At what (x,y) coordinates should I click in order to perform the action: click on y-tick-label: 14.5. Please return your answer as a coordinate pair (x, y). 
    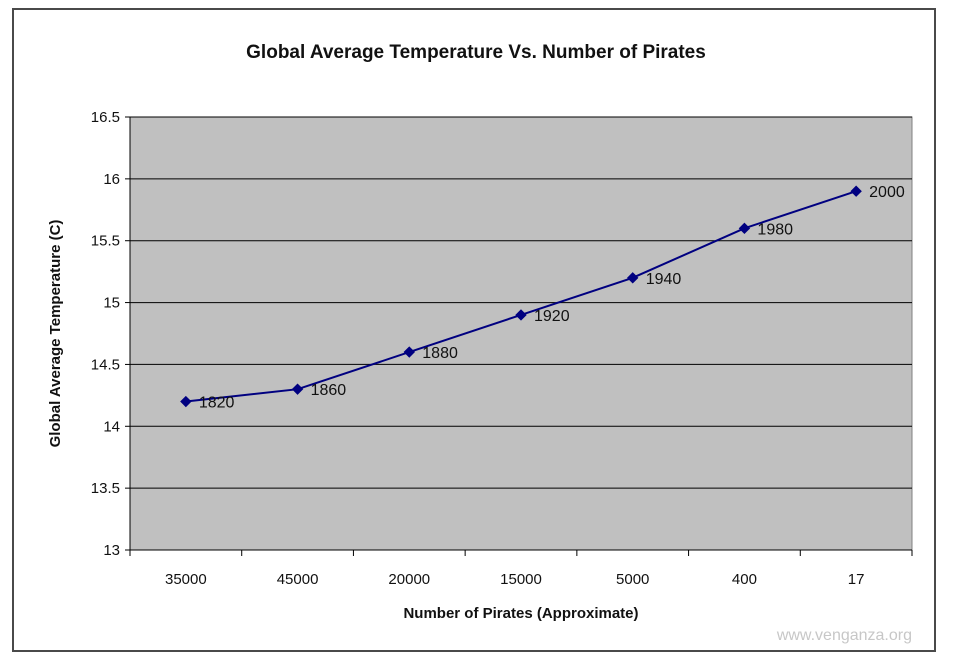
    Looking at the image, I should click on (105, 364).